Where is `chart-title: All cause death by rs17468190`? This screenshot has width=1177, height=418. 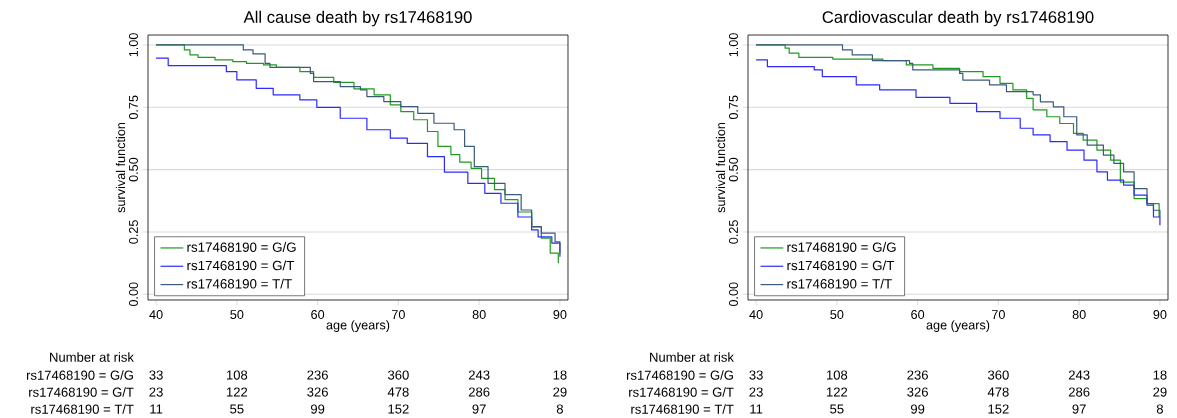 chart-title: All cause death by rs17468190 is located at coordinates (357, 18).